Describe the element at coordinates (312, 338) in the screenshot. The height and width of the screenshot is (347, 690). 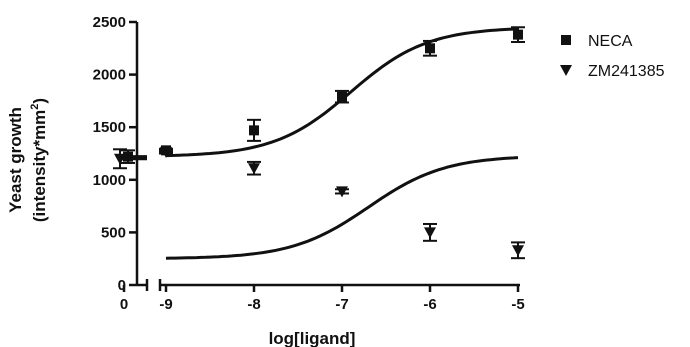
I see `x-axis-title: log[ligand]` at that location.